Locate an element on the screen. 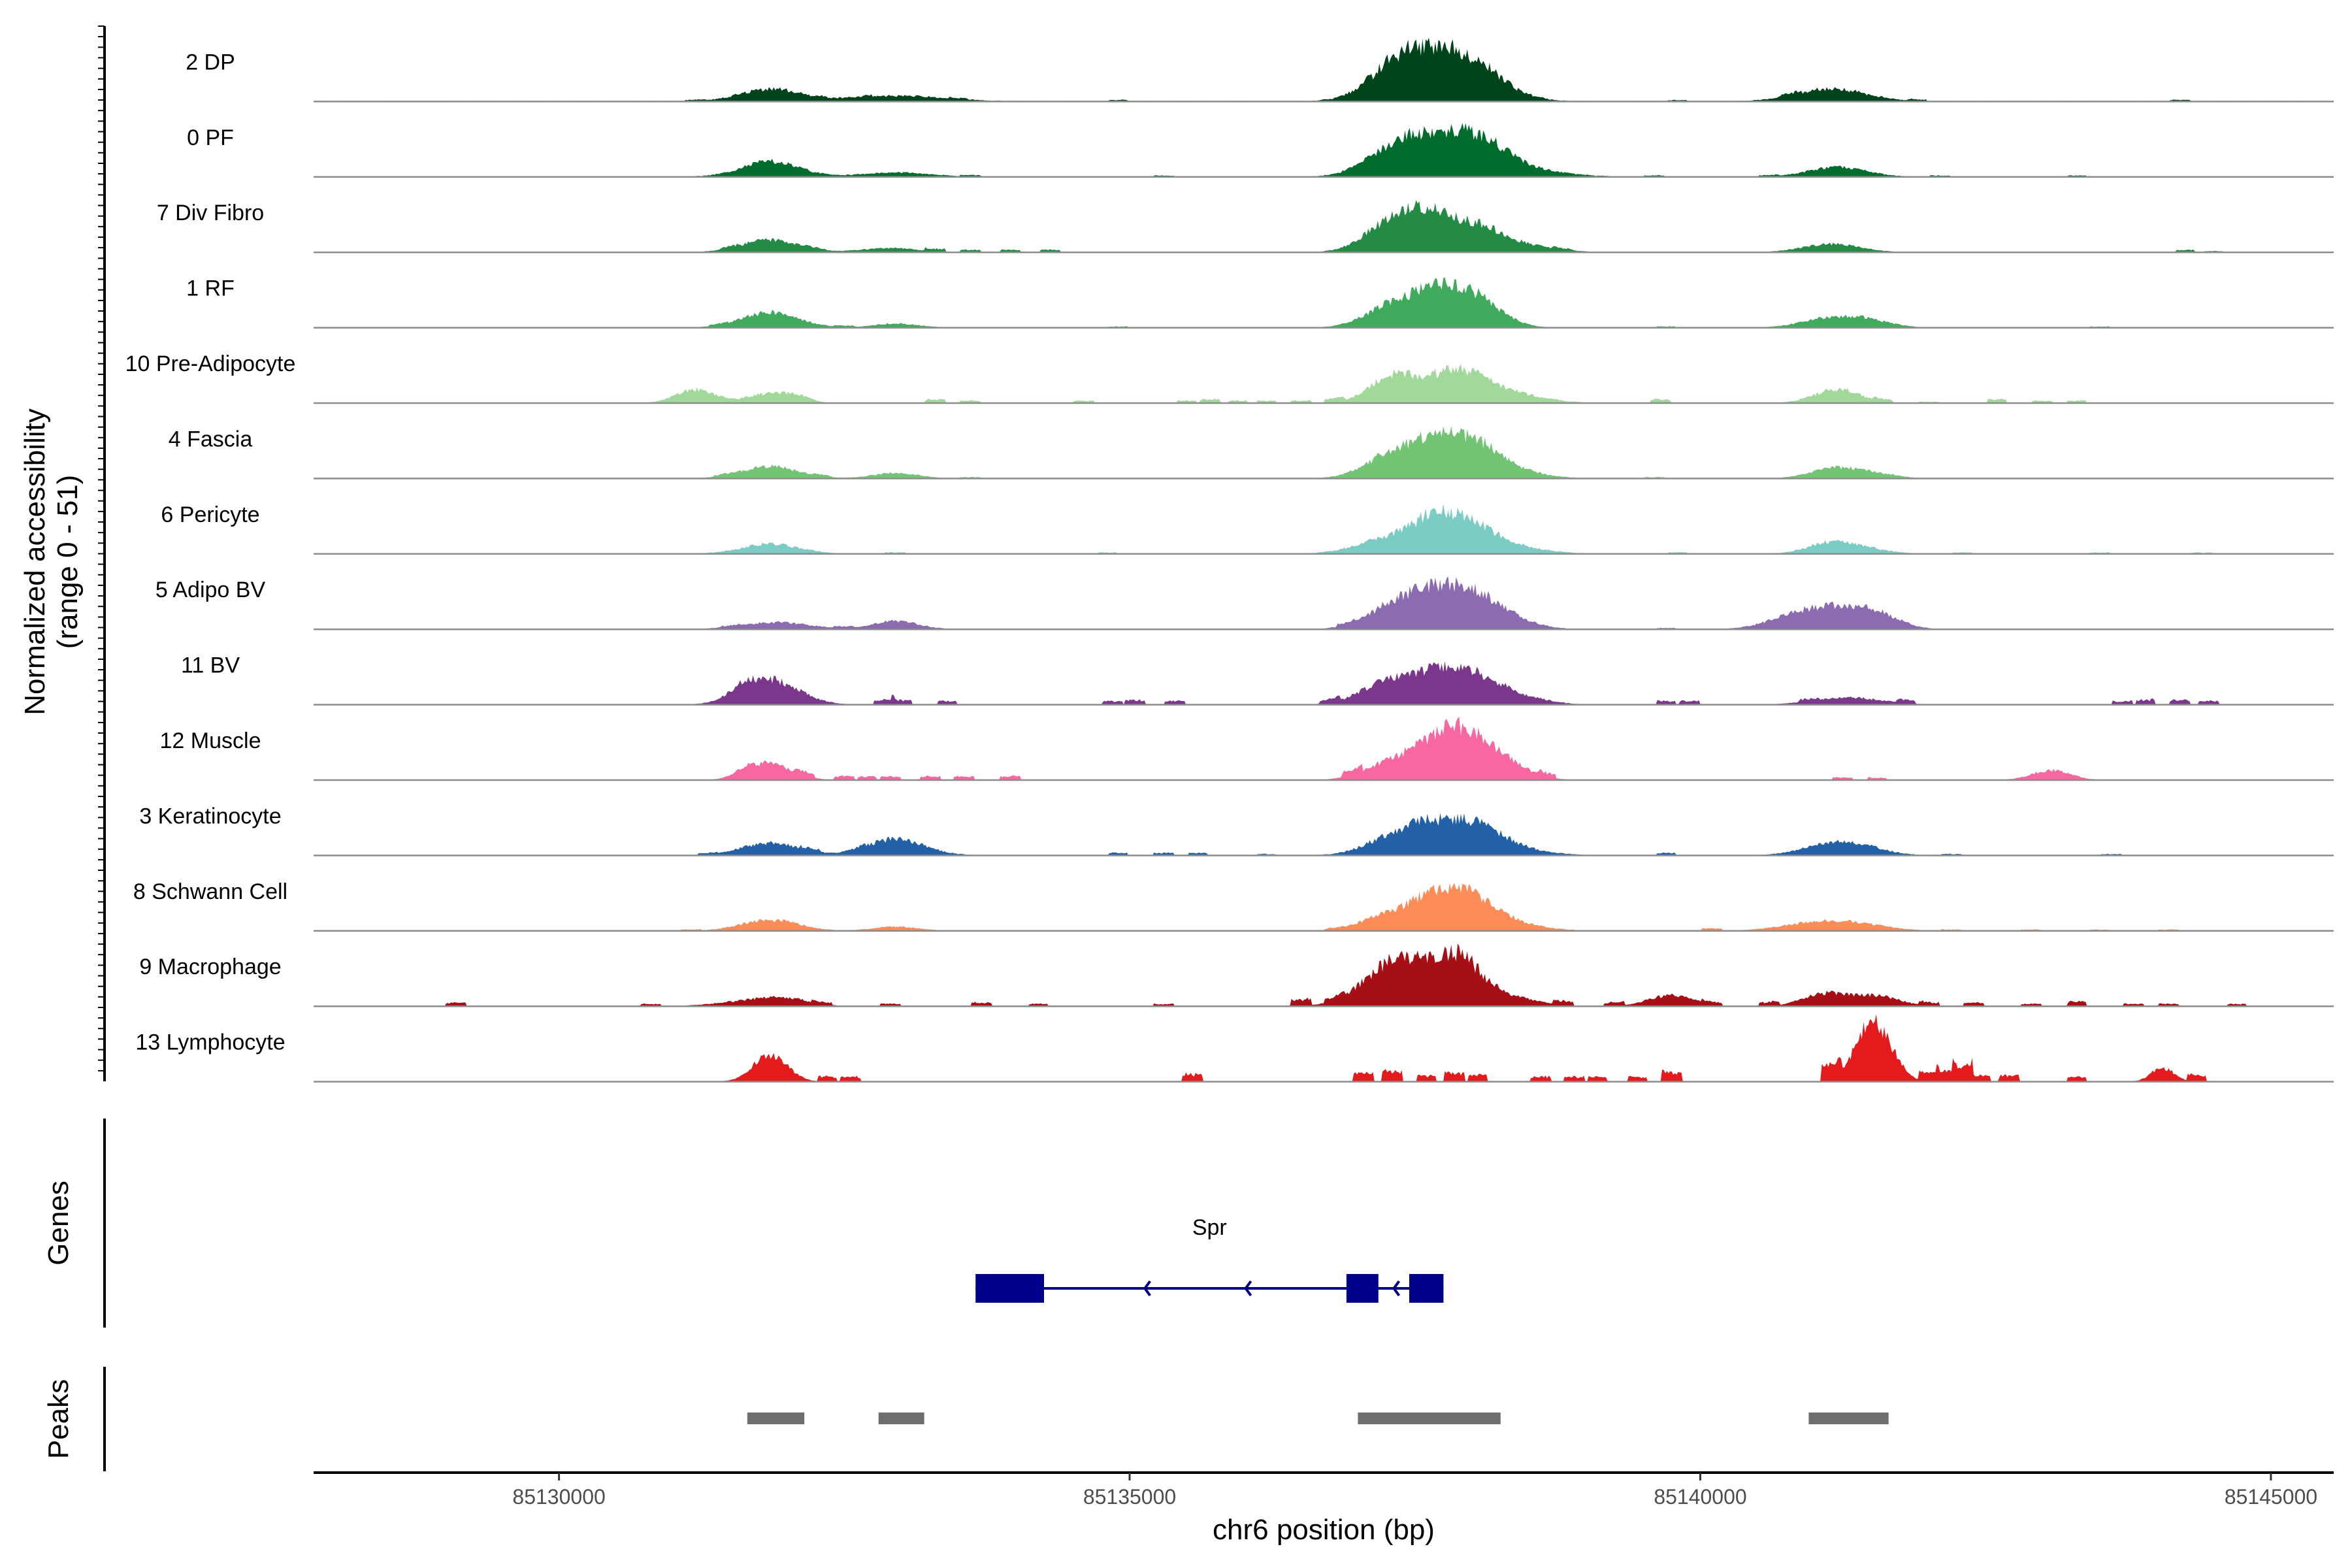 Image resolution: width=2352 pixels, height=1568 pixels. coverage-track: 7 Div Fibro is located at coordinates (1245, 226).